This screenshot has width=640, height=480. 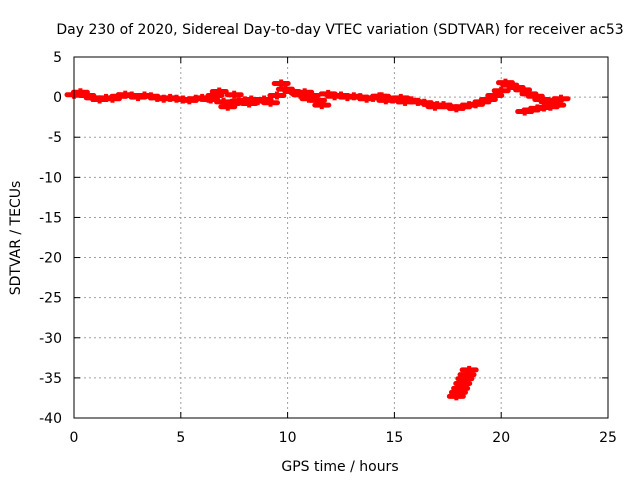 What do you see at coordinates (55, 138) in the screenshot?
I see `y-tick-label: -5` at bounding box center [55, 138].